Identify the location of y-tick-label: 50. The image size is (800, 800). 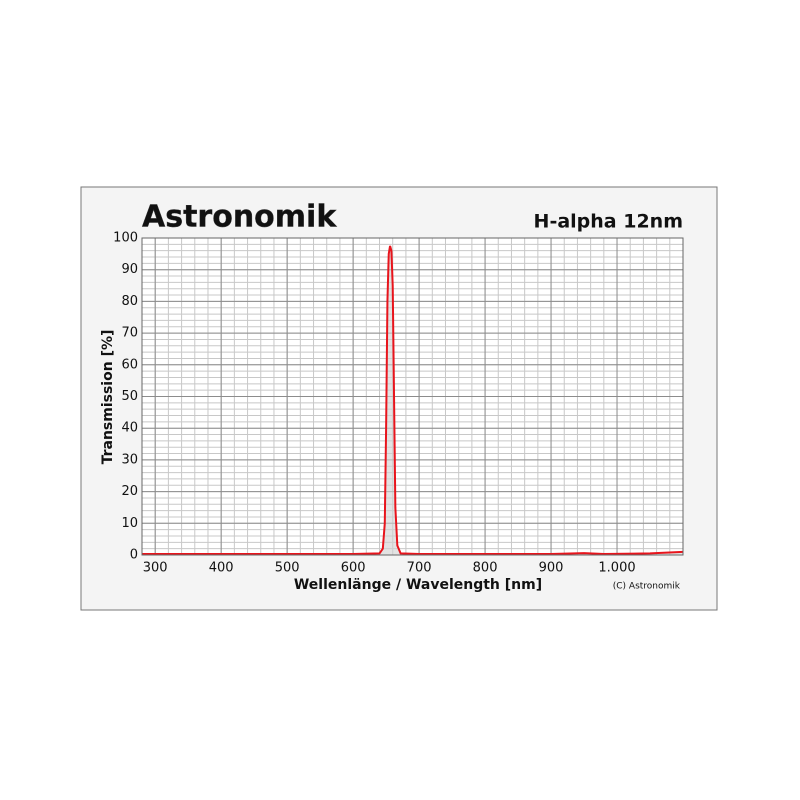
(129, 396).